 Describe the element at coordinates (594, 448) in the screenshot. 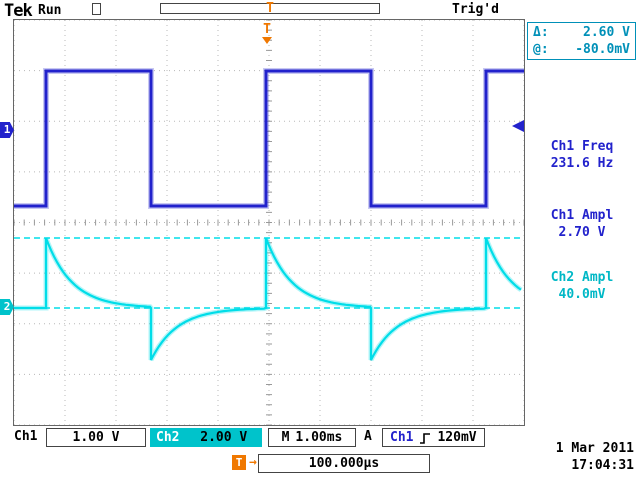

I see `date-display: 1 Mar 2011` at that location.